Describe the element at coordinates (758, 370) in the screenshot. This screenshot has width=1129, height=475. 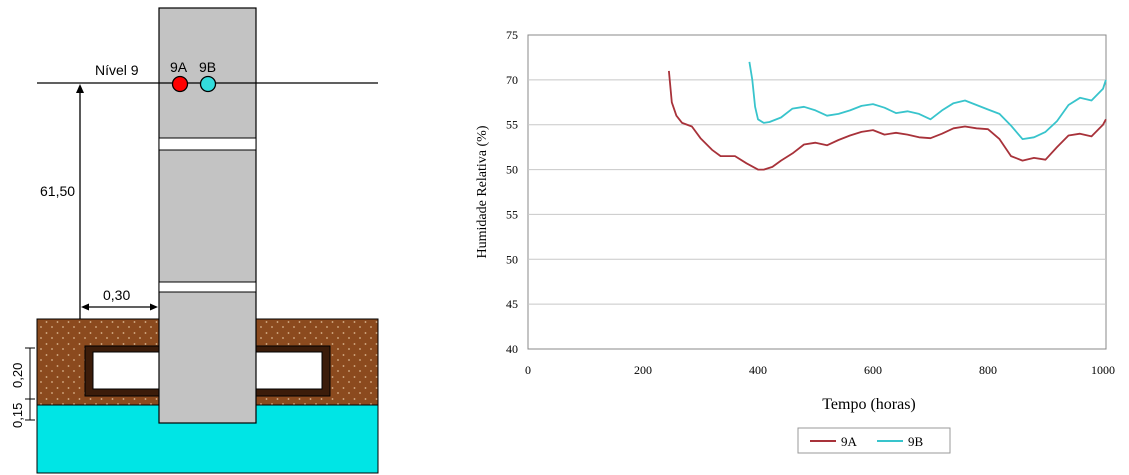
I see `x-tick-label: 400` at that location.